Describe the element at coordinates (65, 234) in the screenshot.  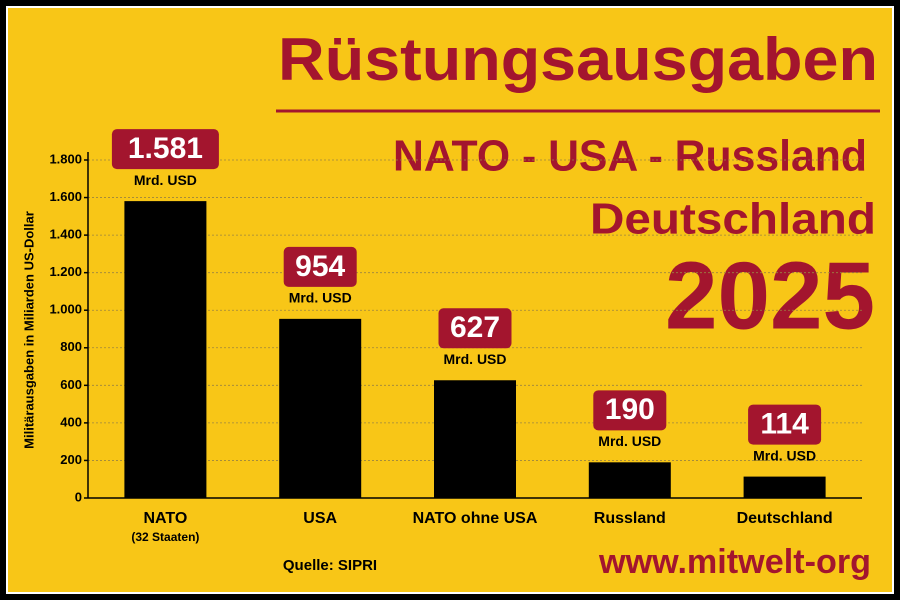
I see `y-tick-label: 1.400` at that location.